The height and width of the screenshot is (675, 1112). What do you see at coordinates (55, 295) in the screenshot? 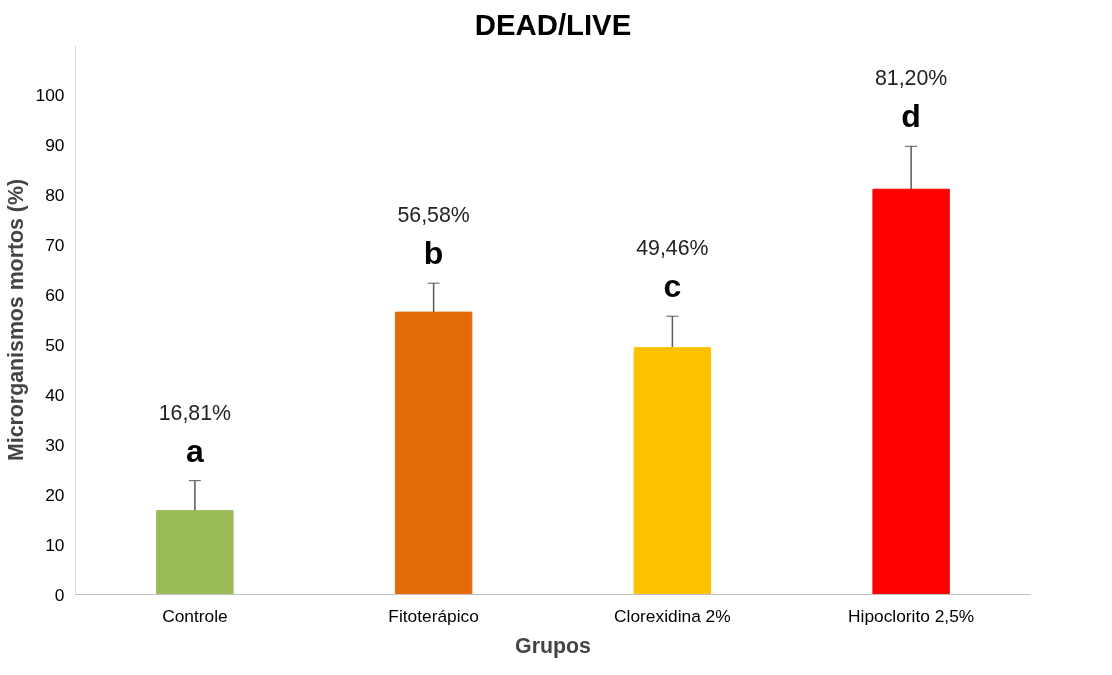
I see `y-tick-label: 60` at bounding box center [55, 295].